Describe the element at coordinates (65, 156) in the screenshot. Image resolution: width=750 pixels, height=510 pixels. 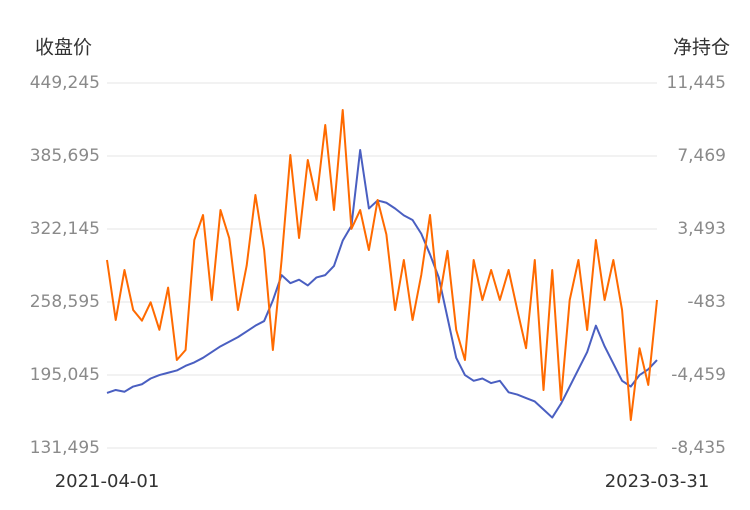
I see `y-tick-label: 385,695` at that location.